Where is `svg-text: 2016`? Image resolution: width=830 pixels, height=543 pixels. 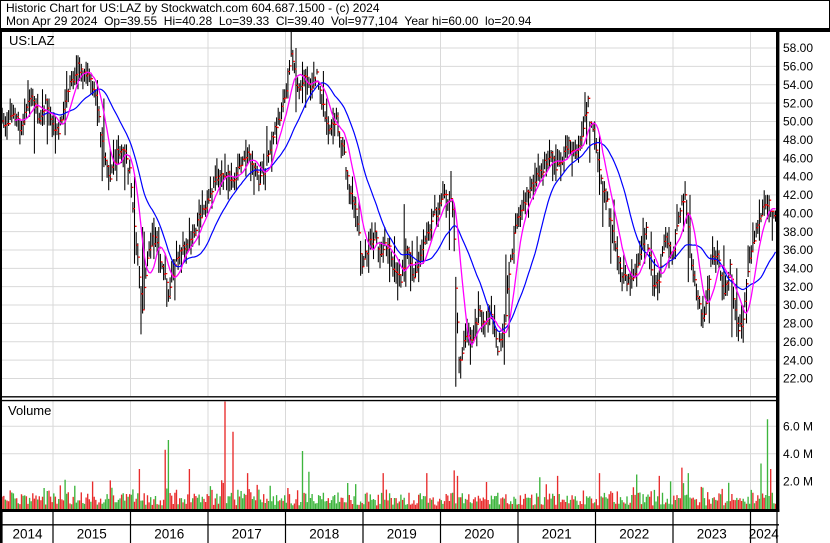 svg-text: 2016 is located at coordinates (169, 534).